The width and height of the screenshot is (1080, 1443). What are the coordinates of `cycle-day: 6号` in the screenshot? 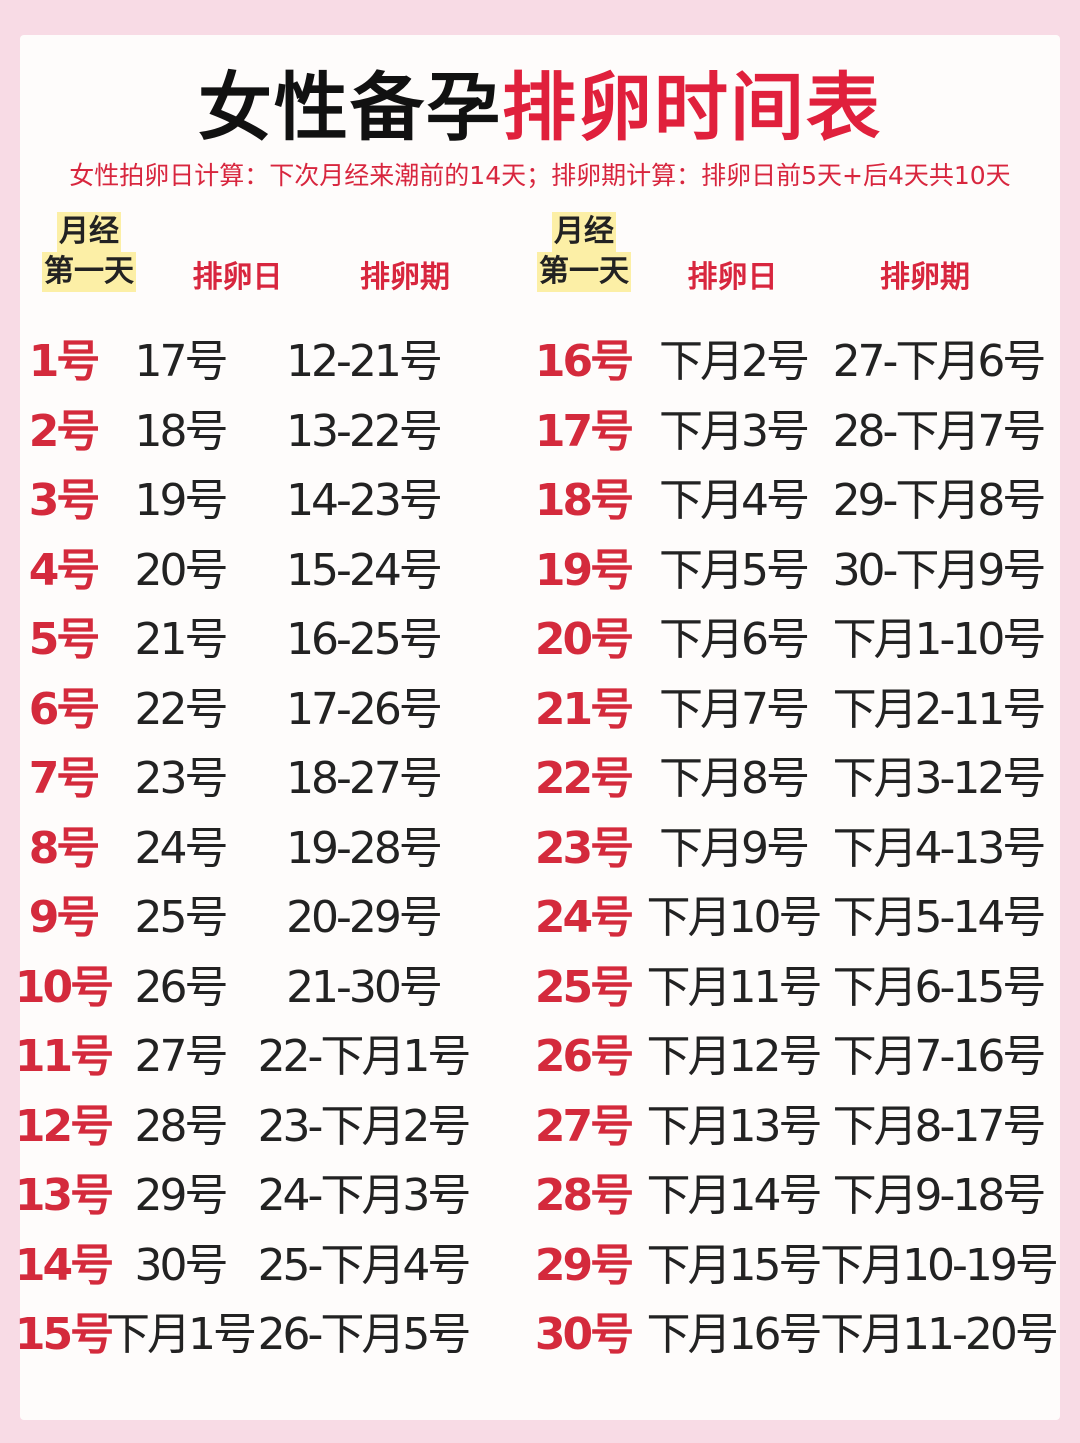 It's located at (64, 709).